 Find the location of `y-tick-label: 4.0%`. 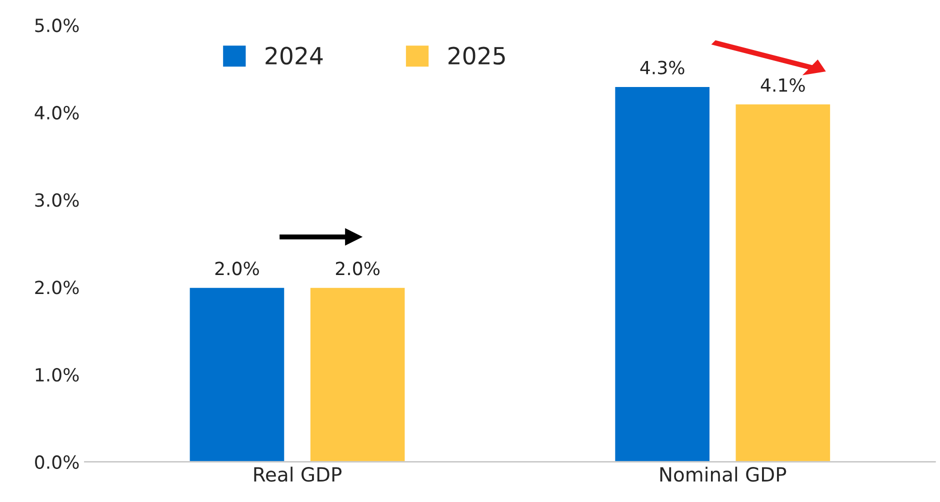

y-tick-label: 4.0% is located at coordinates (56, 113).